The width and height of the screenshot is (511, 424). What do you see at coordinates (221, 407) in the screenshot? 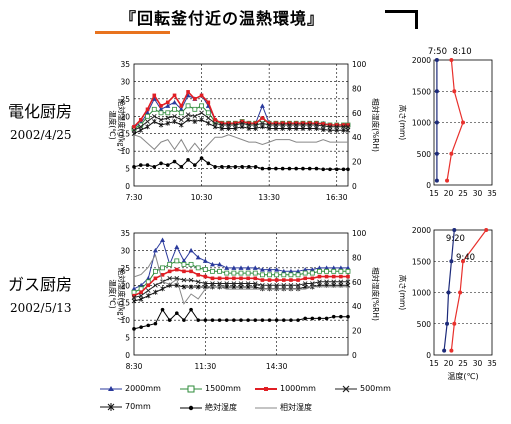
I see `legend-label-abs-humidity: 絶対湿度` at bounding box center [221, 407].